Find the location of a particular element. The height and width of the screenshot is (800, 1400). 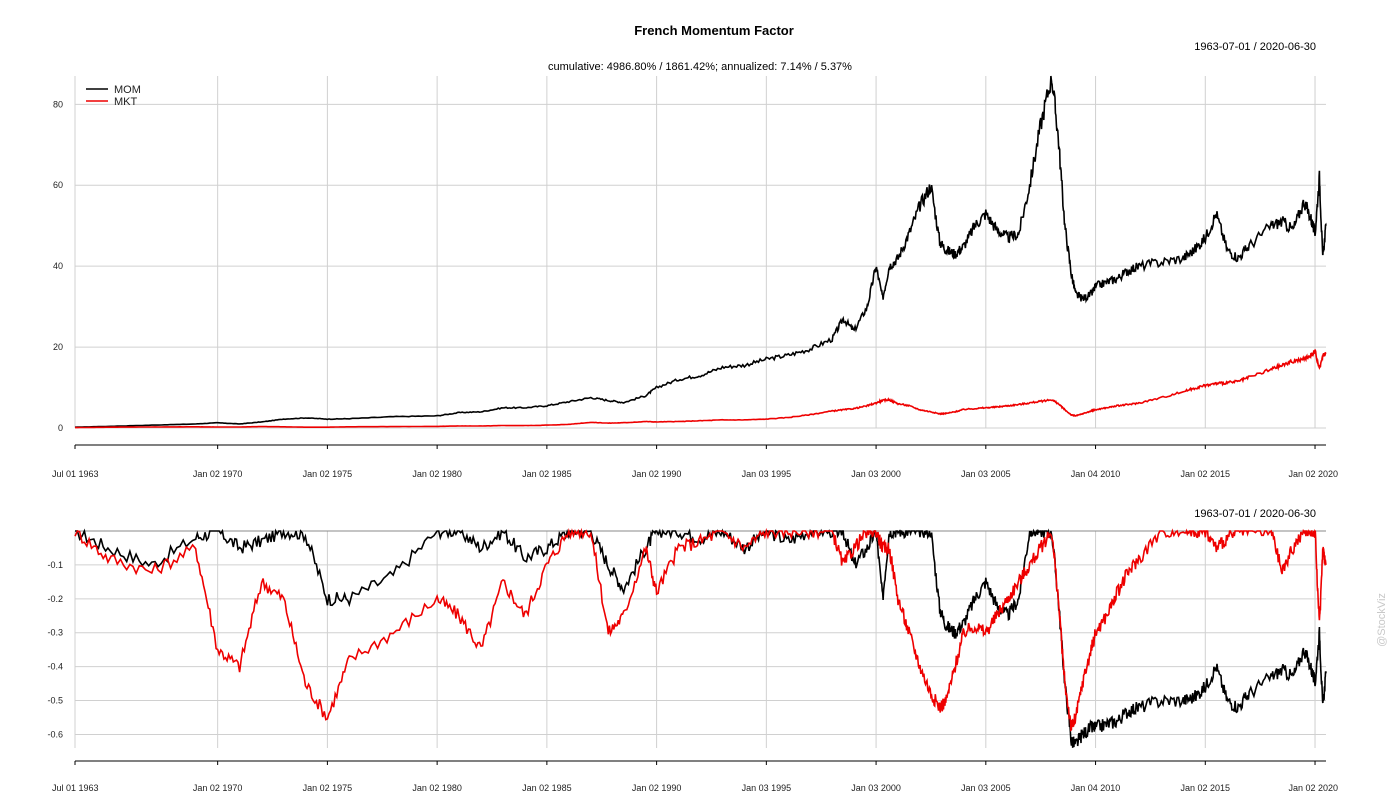

bottom-y-tick-label: -0.2 is located at coordinates (55, 599).